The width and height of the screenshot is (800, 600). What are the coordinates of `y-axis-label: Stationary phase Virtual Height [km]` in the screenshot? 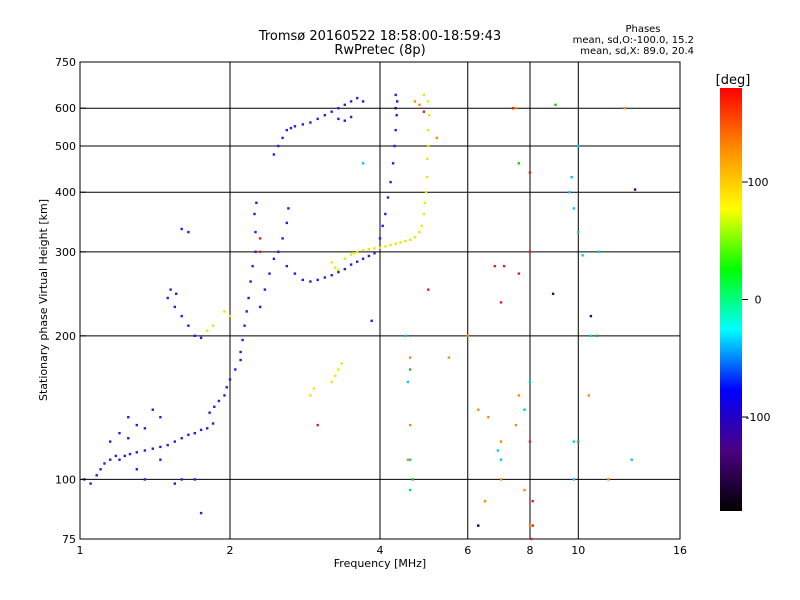 It's located at (43, 300).